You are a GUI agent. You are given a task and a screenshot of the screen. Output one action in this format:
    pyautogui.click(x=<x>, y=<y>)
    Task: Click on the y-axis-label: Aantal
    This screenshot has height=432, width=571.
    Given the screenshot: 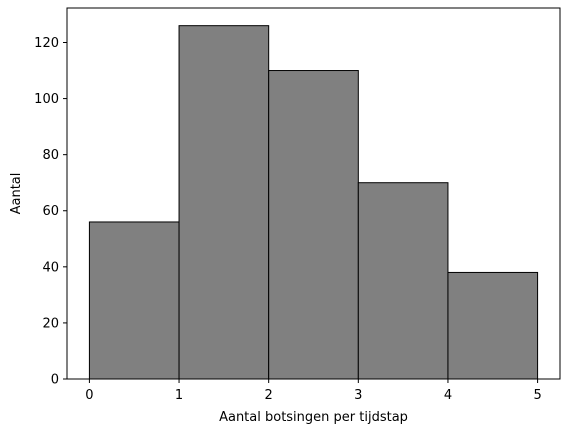 What is the action you would take?
    pyautogui.click(x=16, y=194)
    